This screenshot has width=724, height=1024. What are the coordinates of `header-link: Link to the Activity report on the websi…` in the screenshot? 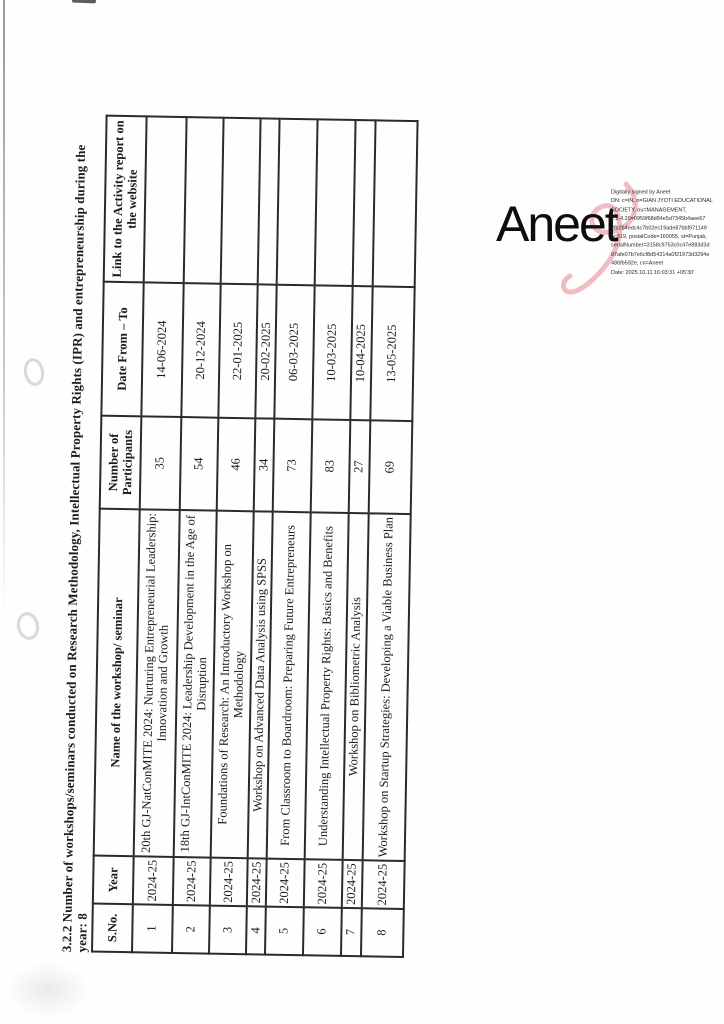 It's located at (125, 199).